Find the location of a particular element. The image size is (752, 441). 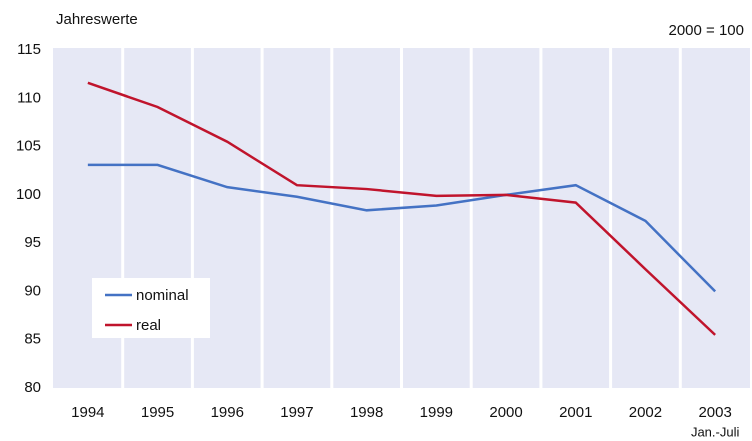

legend-label: real is located at coordinates (148, 325).